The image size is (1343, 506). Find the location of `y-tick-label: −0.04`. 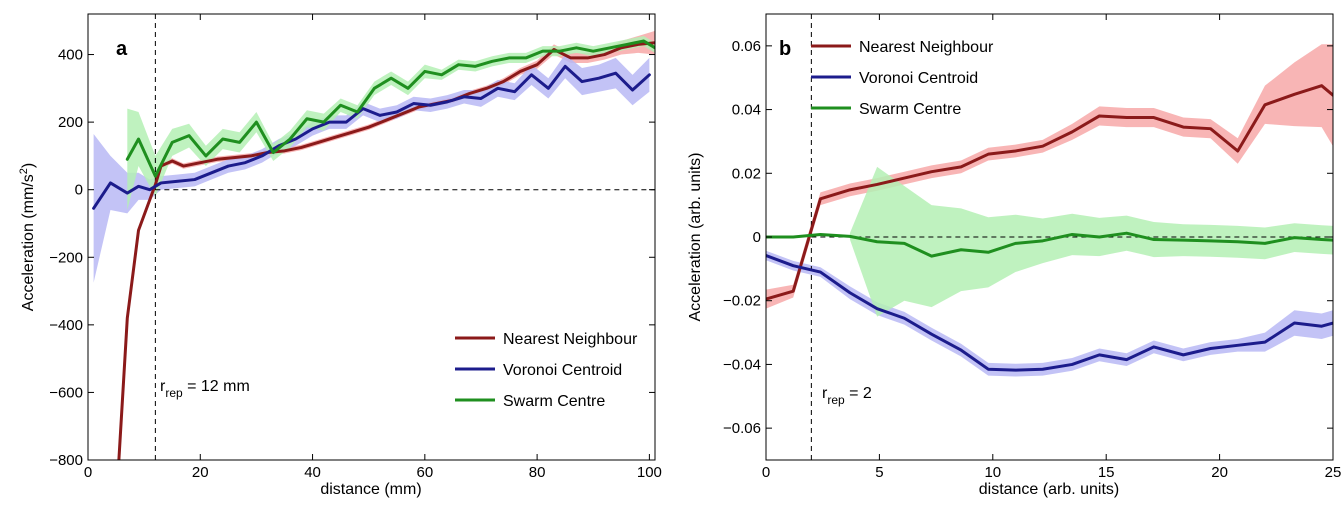

y-tick-label: −0.04 is located at coordinates (742, 364).